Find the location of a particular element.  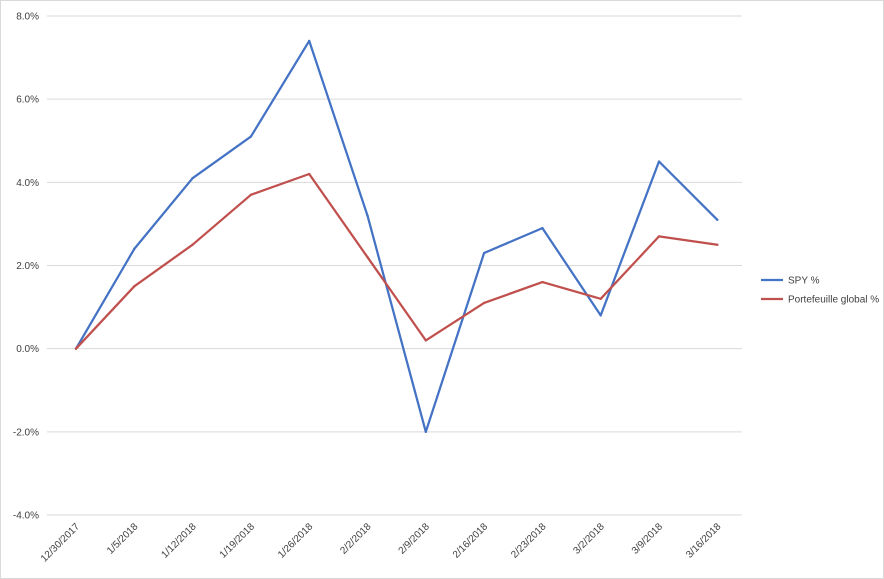

x-tick-label: 2/9/2018 is located at coordinates (415, 539).